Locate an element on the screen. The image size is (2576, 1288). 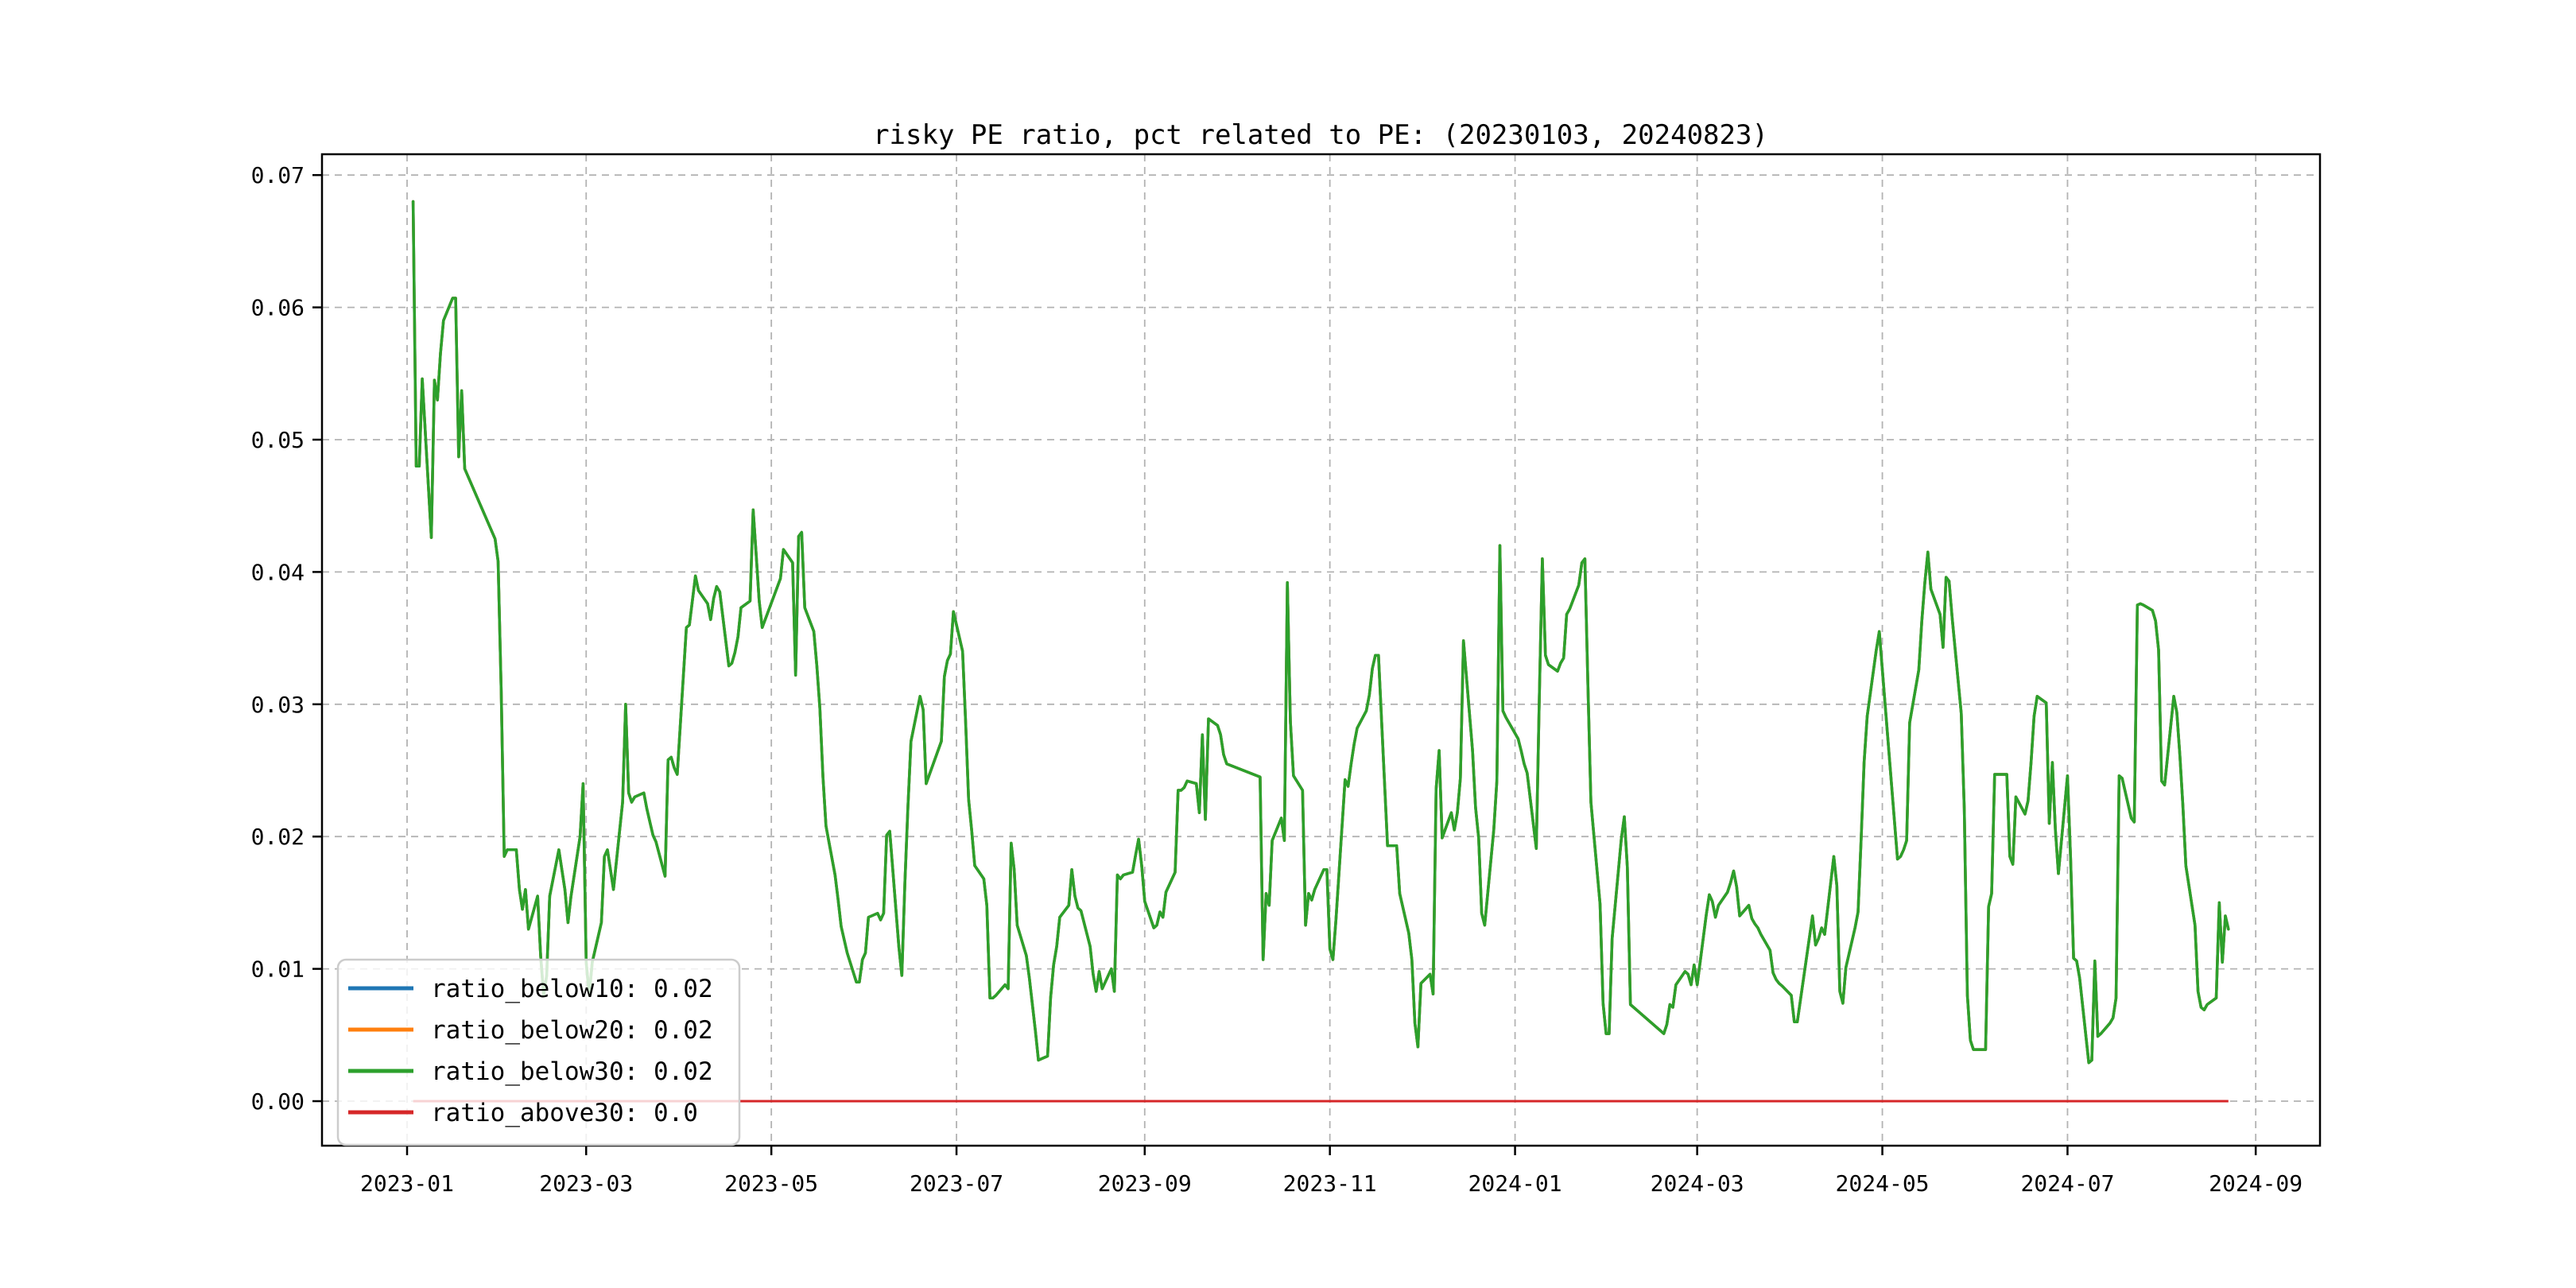
legend-label-ratio_below10: ratio_below10: 0.02 is located at coordinates (572, 989).